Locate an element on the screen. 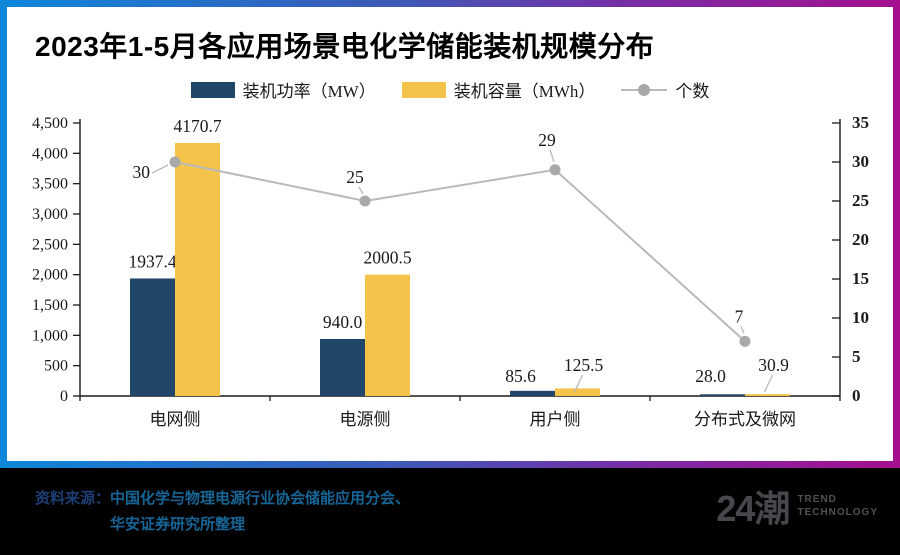 This screenshot has height=555, width=900. bar-capacity-电源侧 is located at coordinates (387, 335).